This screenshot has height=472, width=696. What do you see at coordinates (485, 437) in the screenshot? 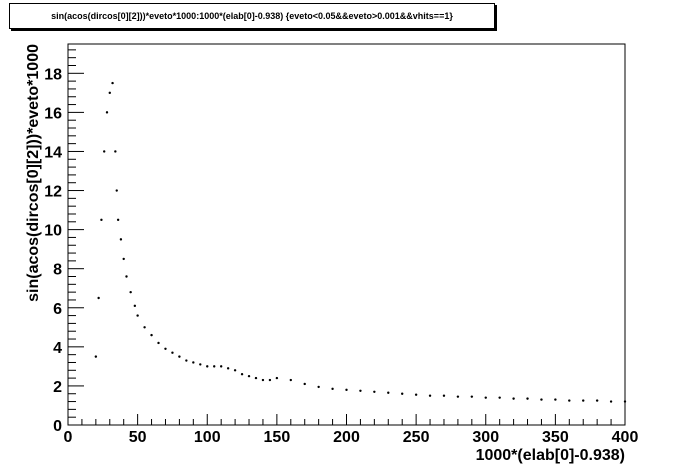
I see `x-tick-label: 300` at bounding box center [485, 437].